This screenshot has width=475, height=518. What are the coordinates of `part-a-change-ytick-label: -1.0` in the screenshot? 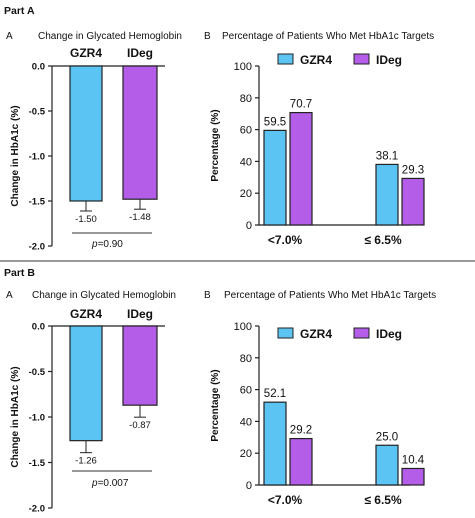 It's located at (37, 157).